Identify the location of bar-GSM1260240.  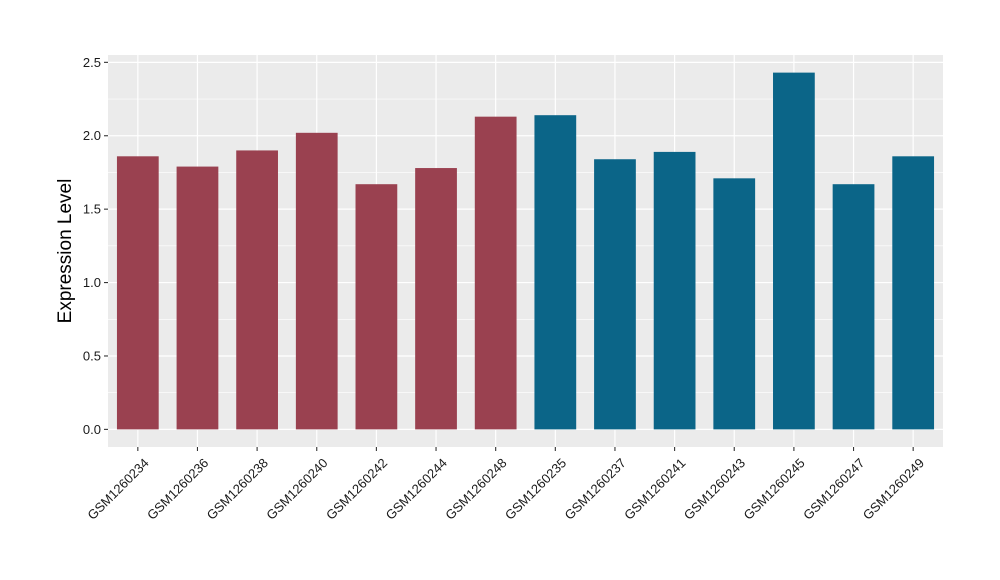
(316, 281).